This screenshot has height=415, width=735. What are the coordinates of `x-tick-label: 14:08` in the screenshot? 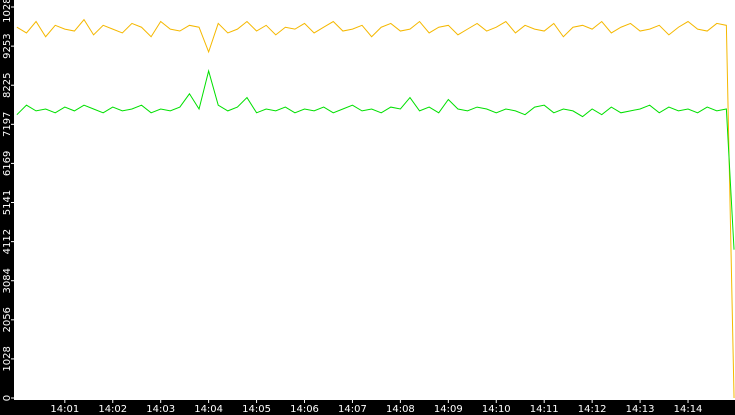 It's located at (400, 409).